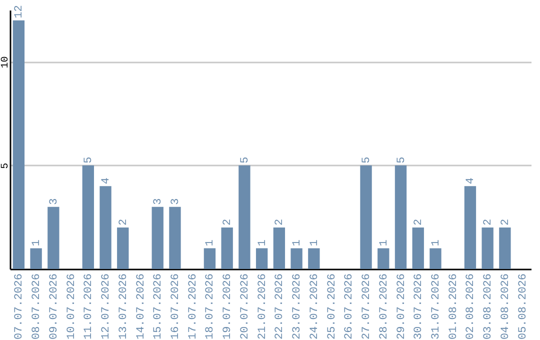 The image size is (540, 340). Describe the element at coordinates (384, 307) in the screenshot. I see `x-tick-label: 28.07.2026` at that location.